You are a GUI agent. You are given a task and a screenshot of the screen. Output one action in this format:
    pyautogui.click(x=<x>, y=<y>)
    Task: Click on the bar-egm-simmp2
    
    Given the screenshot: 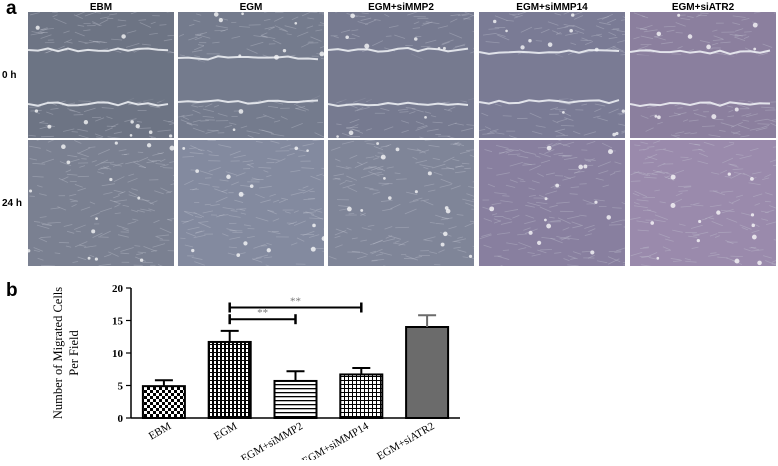 What is the action you would take?
    pyautogui.click(x=295, y=399)
    